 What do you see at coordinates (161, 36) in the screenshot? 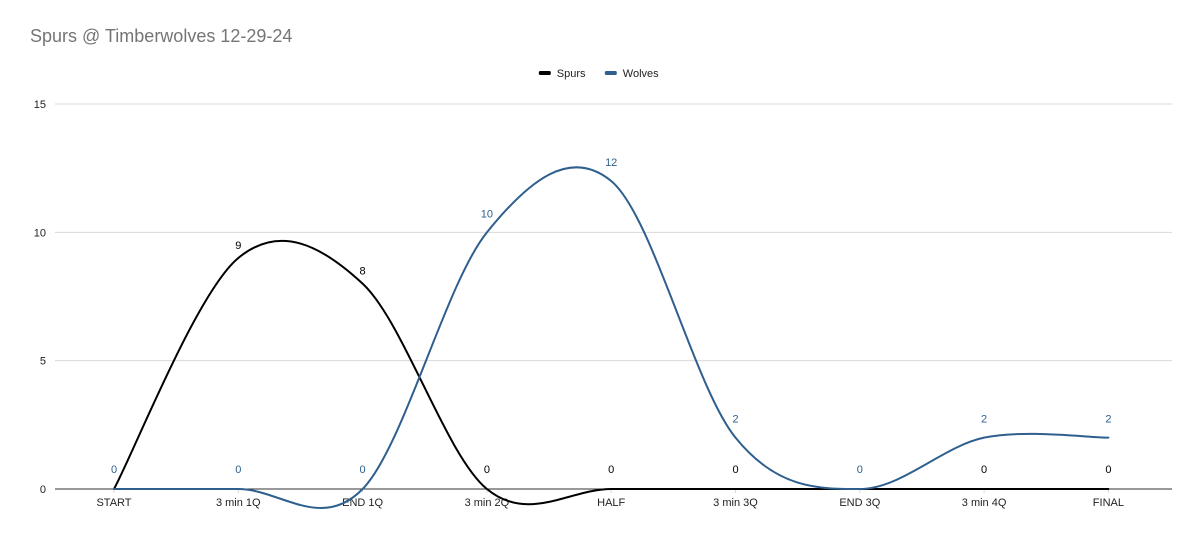
I see `chart-title: Spurs @ Timberwolves 12-29-24` at bounding box center [161, 36].